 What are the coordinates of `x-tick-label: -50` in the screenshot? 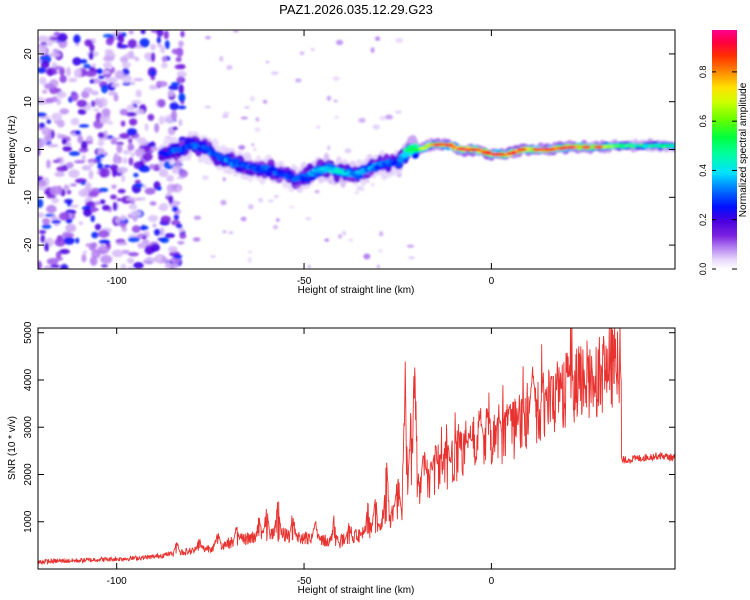 It's located at (304, 281).